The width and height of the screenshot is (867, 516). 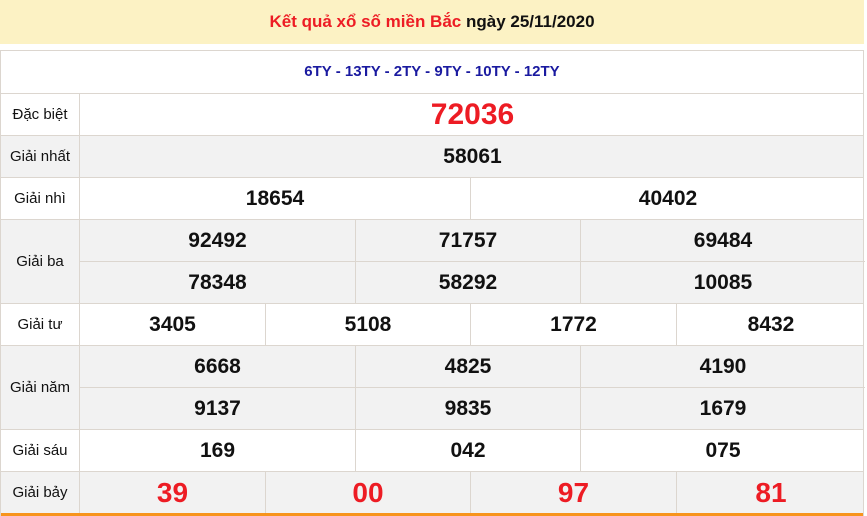 What do you see at coordinates (40, 114) in the screenshot?
I see `prize-label: Đặc biệt` at bounding box center [40, 114].